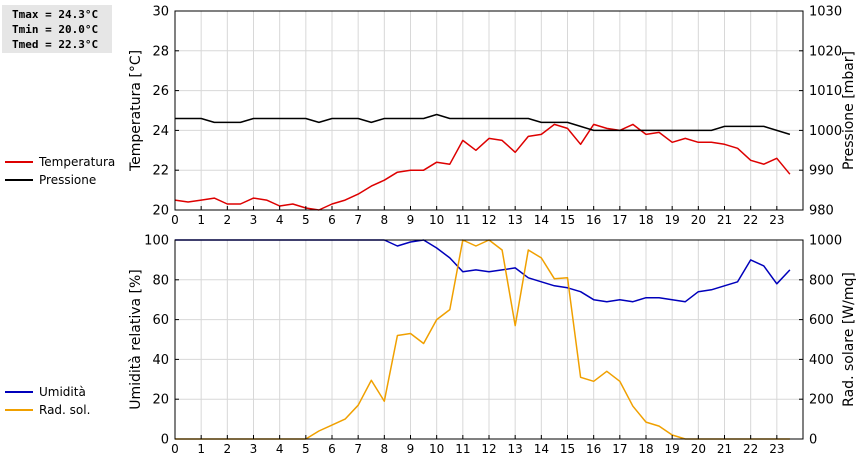 This screenshot has height=460, width=860. What do you see at coordinates (19, 392) in the screenshot?
I see `legend-swatch-umidita` at bounding box center [19, 392].